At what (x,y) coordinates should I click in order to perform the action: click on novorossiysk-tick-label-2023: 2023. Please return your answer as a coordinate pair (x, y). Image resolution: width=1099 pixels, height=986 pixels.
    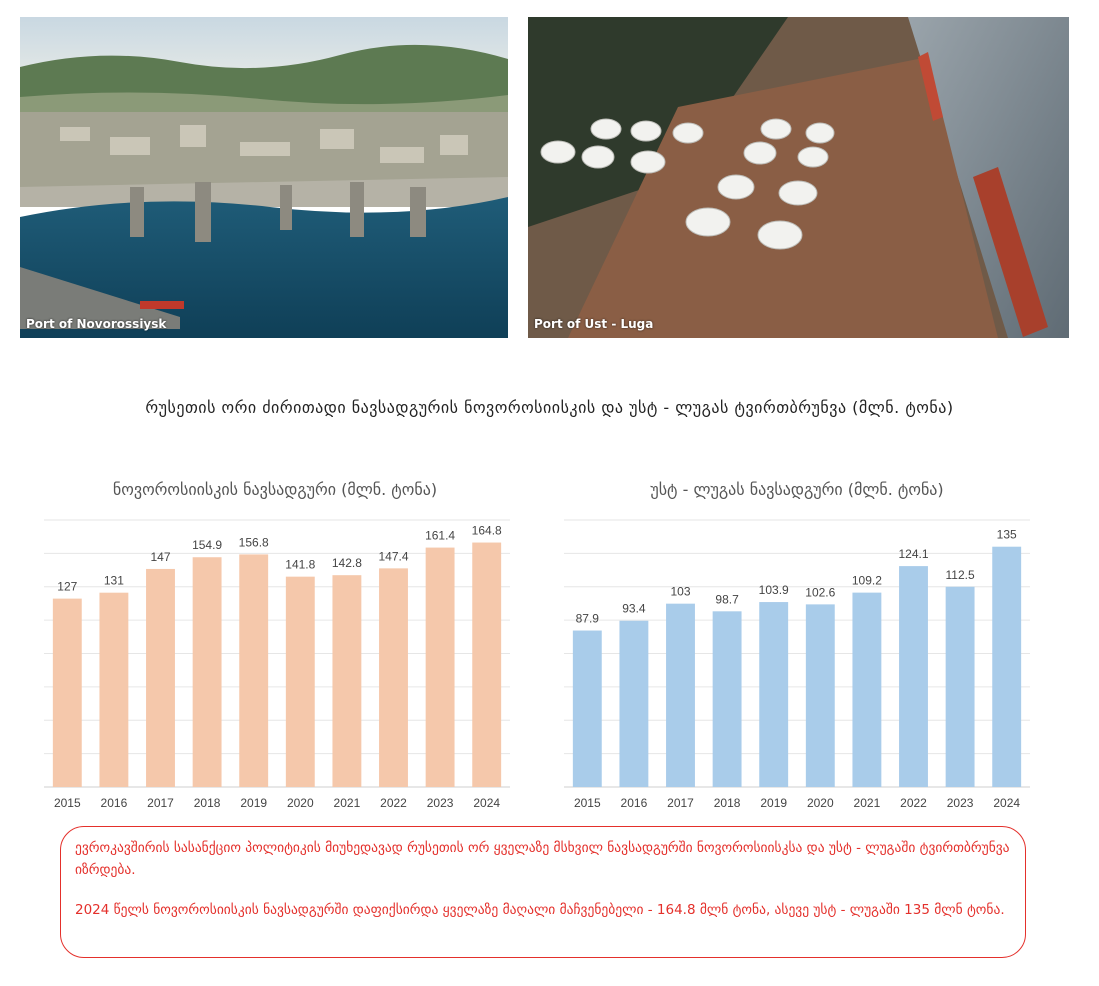
    Looking at the image, I should click on (440, 803).